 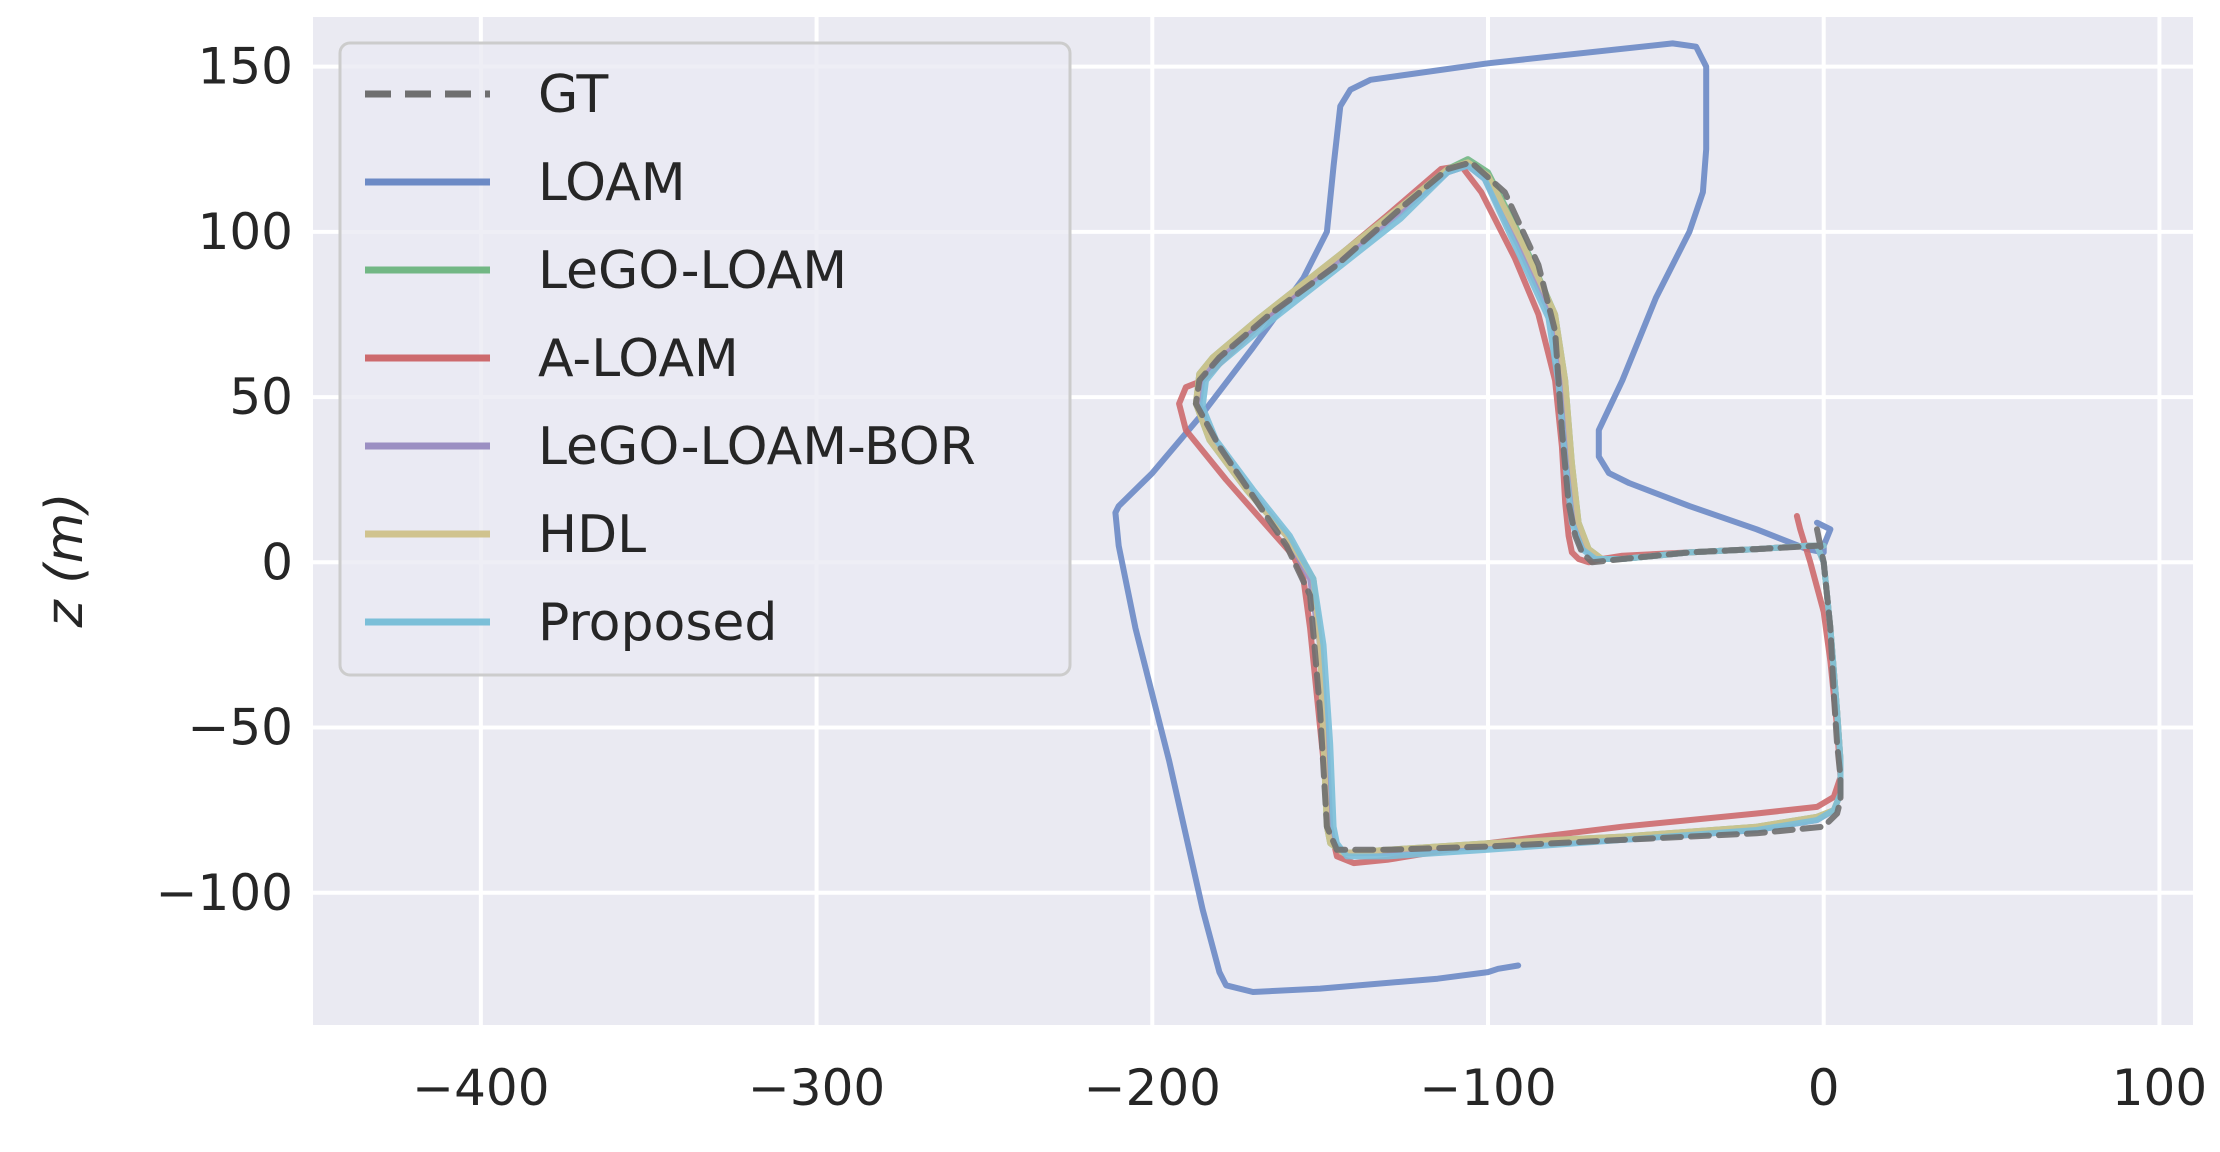 What do you see at coordinates (224, 480) in the screenshot?
I see `y-tick-labels: −100 −50 0 50 100 150` at bounding box center [224, 480].